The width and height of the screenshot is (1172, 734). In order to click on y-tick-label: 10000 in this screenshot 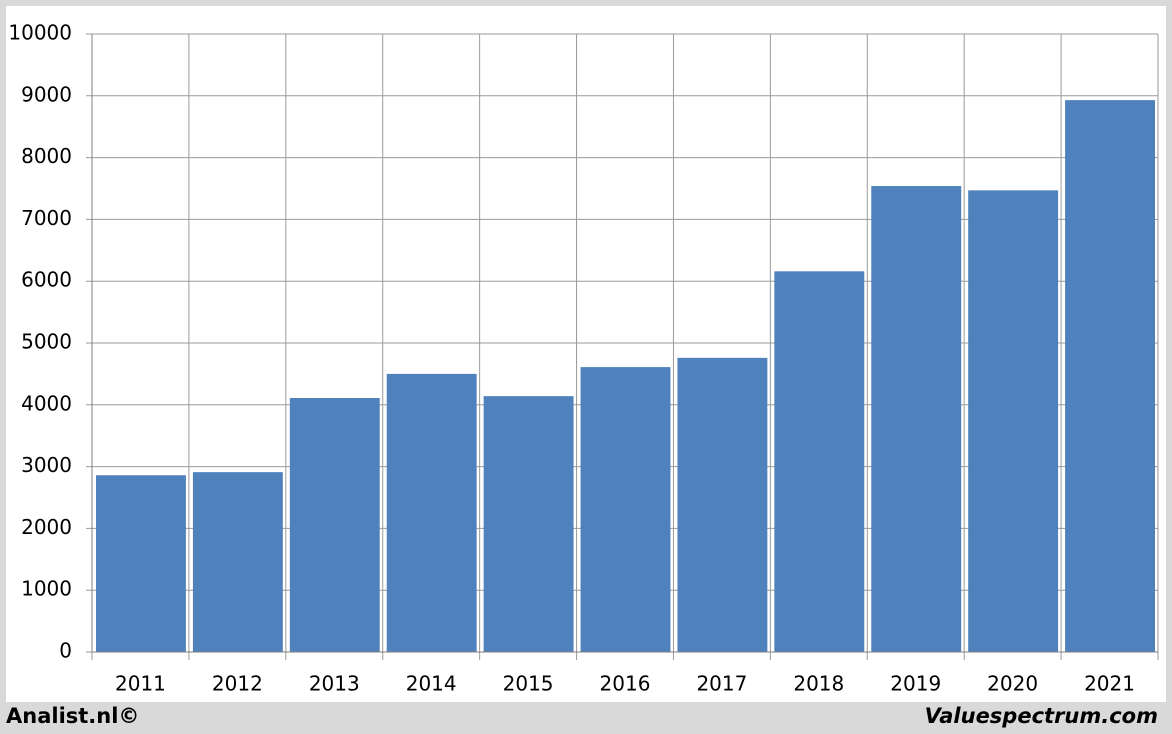, I will do `click(40, 33)`.